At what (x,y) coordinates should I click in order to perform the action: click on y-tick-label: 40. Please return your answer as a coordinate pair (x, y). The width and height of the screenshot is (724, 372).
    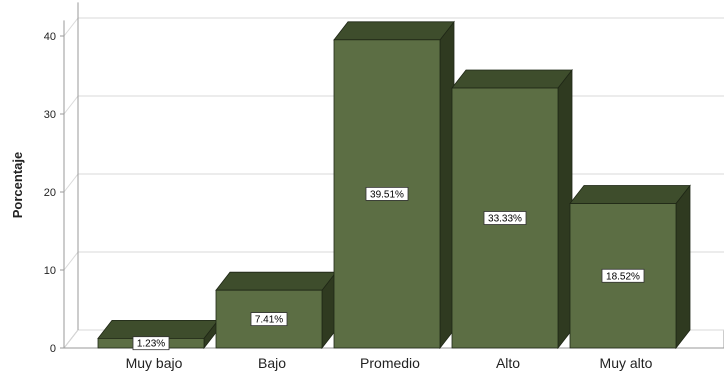
    Looking at the image, I should click on (50, 37).